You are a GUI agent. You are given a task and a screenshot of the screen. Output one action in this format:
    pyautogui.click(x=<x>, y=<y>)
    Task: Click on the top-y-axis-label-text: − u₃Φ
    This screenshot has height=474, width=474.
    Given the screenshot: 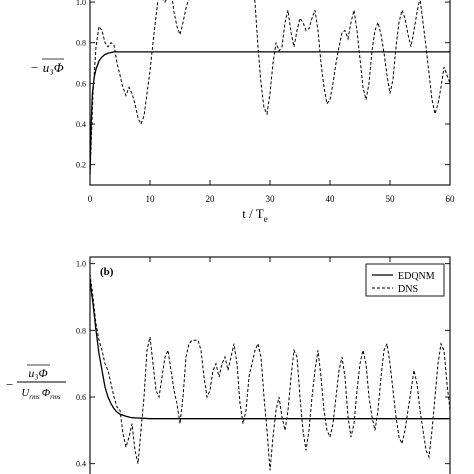 What is the action you would take?
    pyautogui.click(x=47, y=67)
    